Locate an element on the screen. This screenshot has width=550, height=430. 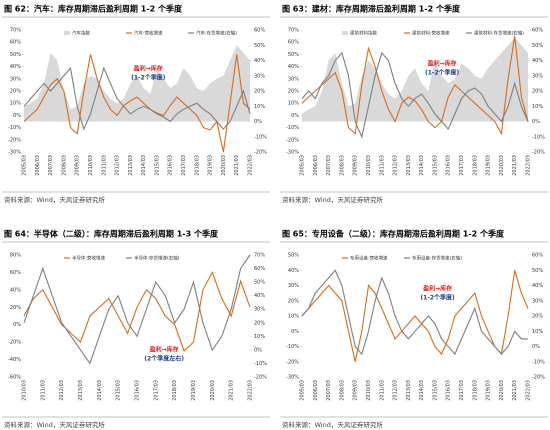
chart-title: 图 65：专用设备（二级）：库存周期滞后盈利周期 1-2 个季度 is located at coordinates (393, 234).